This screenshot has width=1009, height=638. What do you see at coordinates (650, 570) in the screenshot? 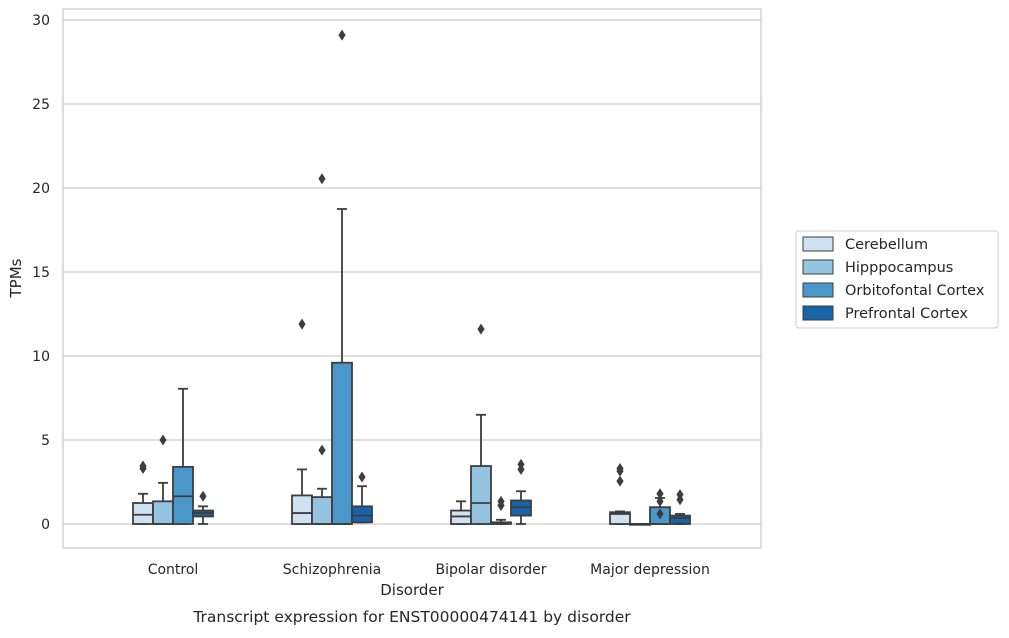
I see `x-tick-label: Major depression` at bounding box center [650, 570].